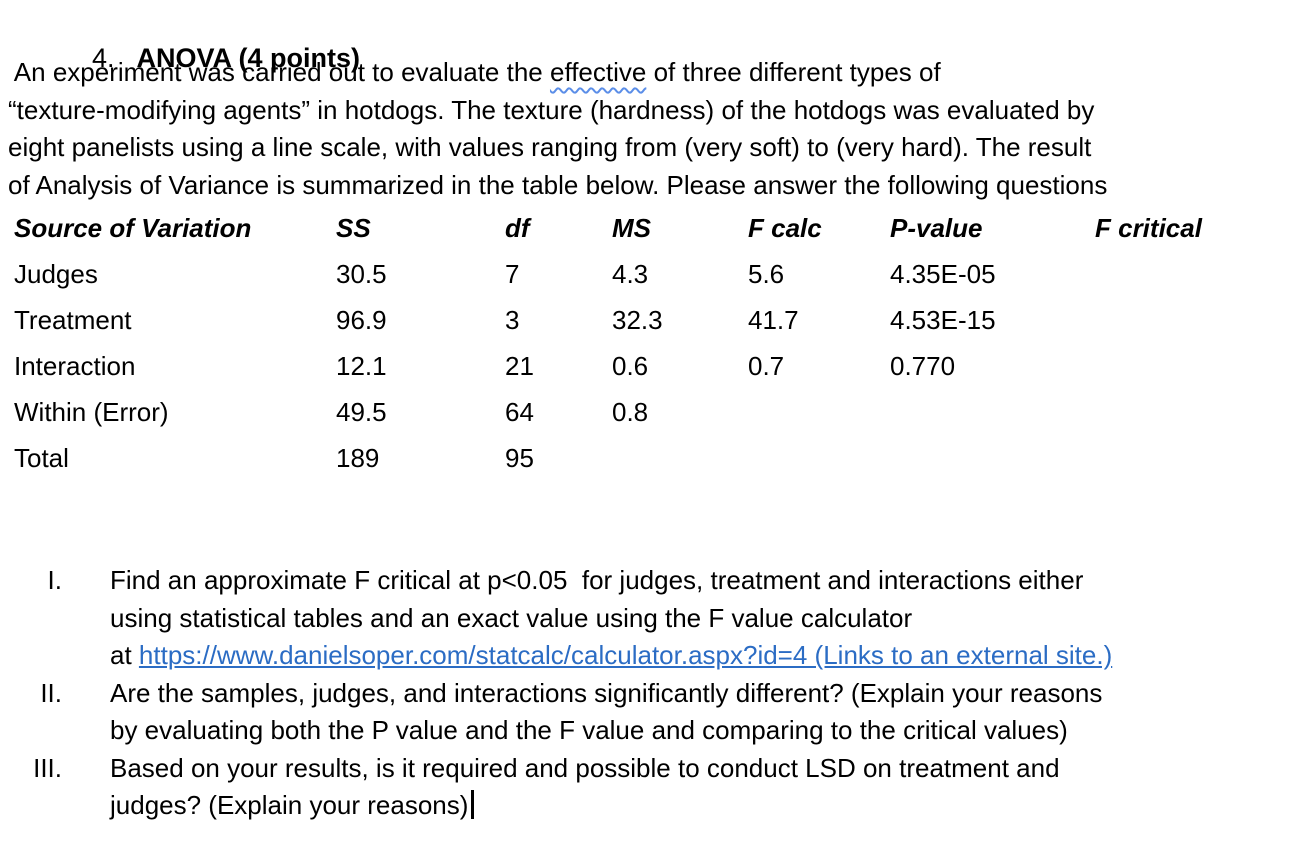  What do you see at coordinates (51, 692) in the screenshot?
I see `question-2-numeral: II.` at bounding box center [51, 692].